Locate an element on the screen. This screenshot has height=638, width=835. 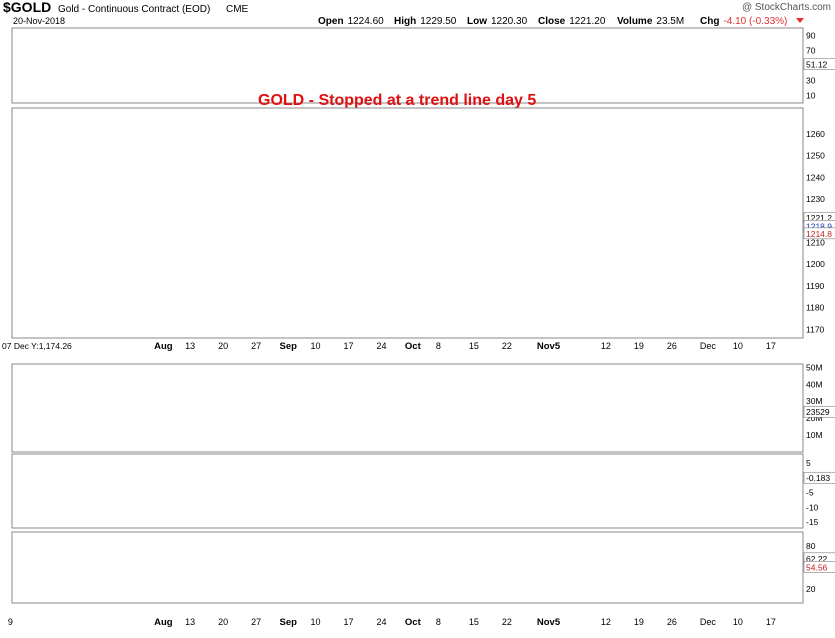
stochastic-frame is located at coordinates (407, 567).